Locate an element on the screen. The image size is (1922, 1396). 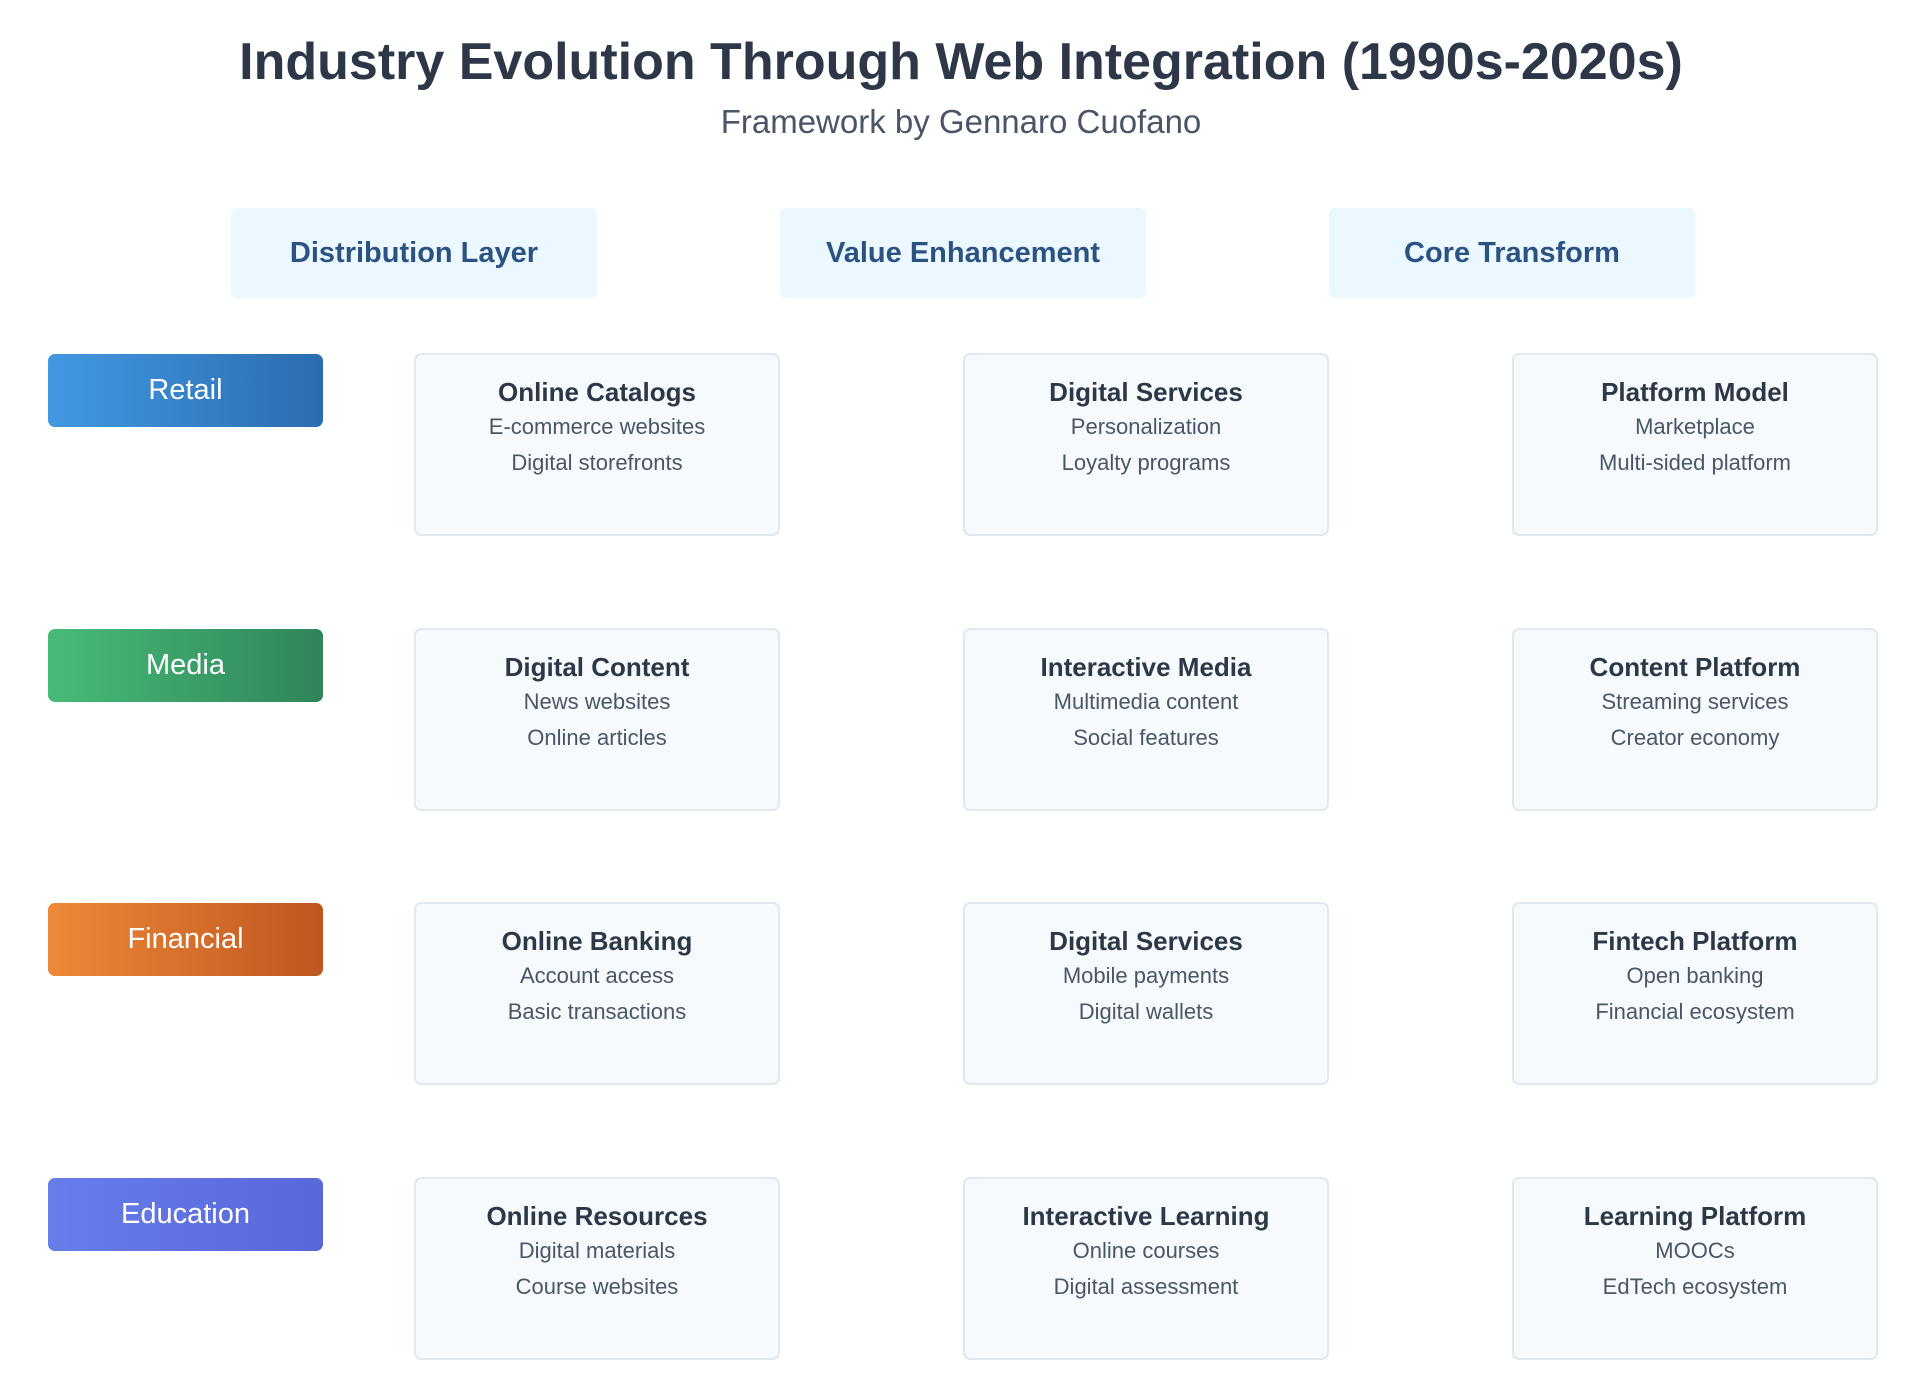
column-header-distribution: Distribution Layer is located at coordinates (414, 253).